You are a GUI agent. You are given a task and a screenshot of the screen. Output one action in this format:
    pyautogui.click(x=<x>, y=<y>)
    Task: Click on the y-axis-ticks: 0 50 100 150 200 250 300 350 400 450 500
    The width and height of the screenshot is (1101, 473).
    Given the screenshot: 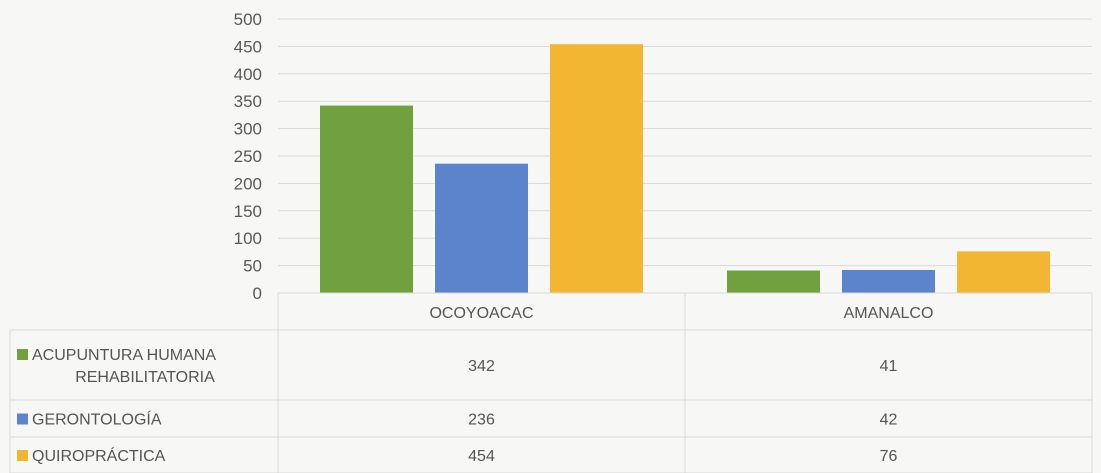 What is the action you would take?
    pyautogui.click(x=248, y=156)
    